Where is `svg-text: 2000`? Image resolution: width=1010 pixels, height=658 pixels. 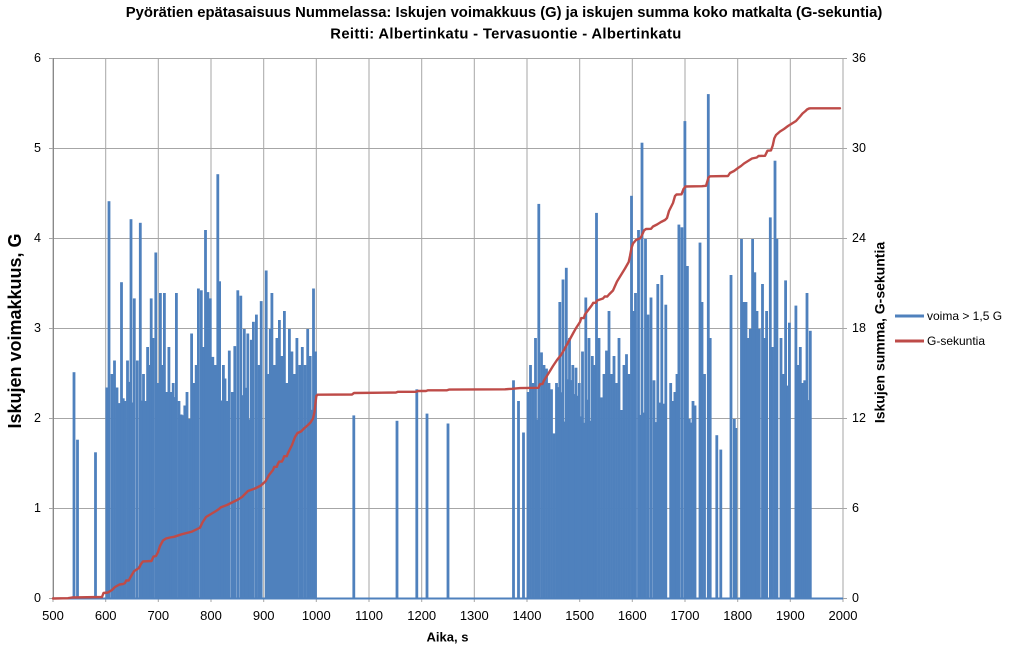 svg-text: 2000 is located at coordinates (843, 615).